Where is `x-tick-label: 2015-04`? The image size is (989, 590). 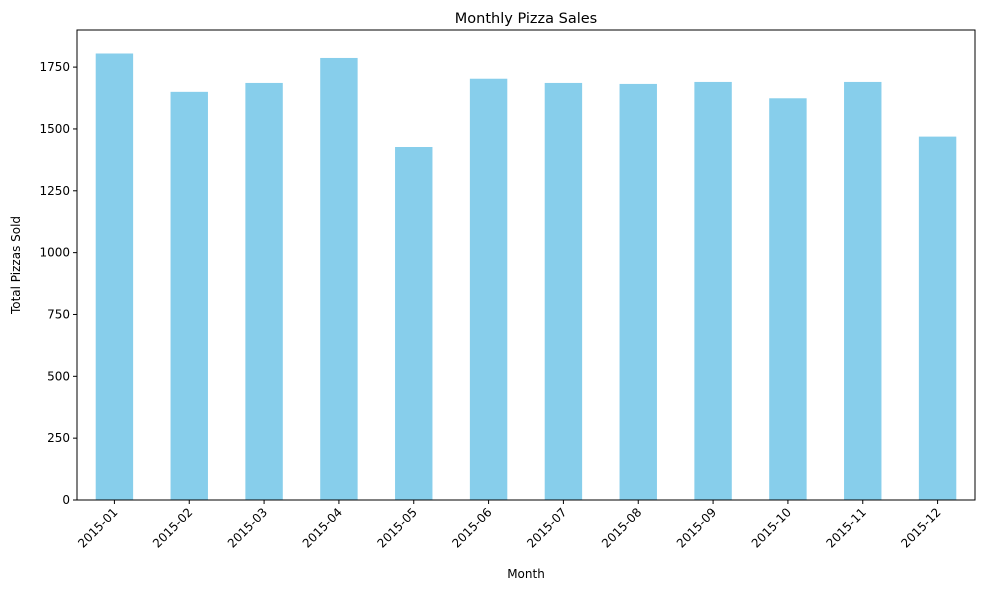
x-tick-label: 2015-04 is located at coordinates (322, 527).